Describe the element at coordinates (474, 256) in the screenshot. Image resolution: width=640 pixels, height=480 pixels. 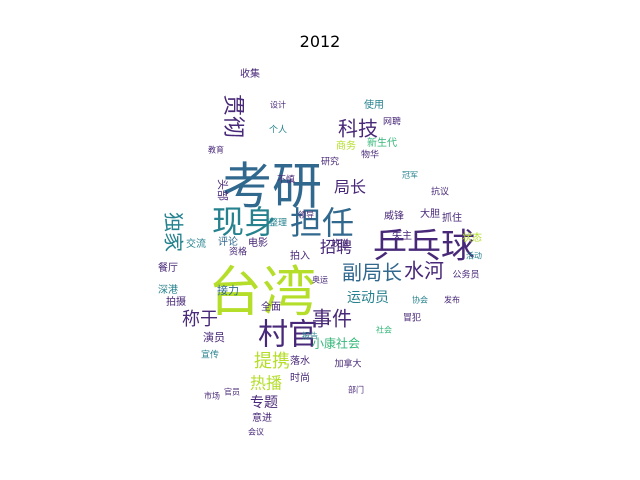
I see `word-cloud-word: 活动` at that location.